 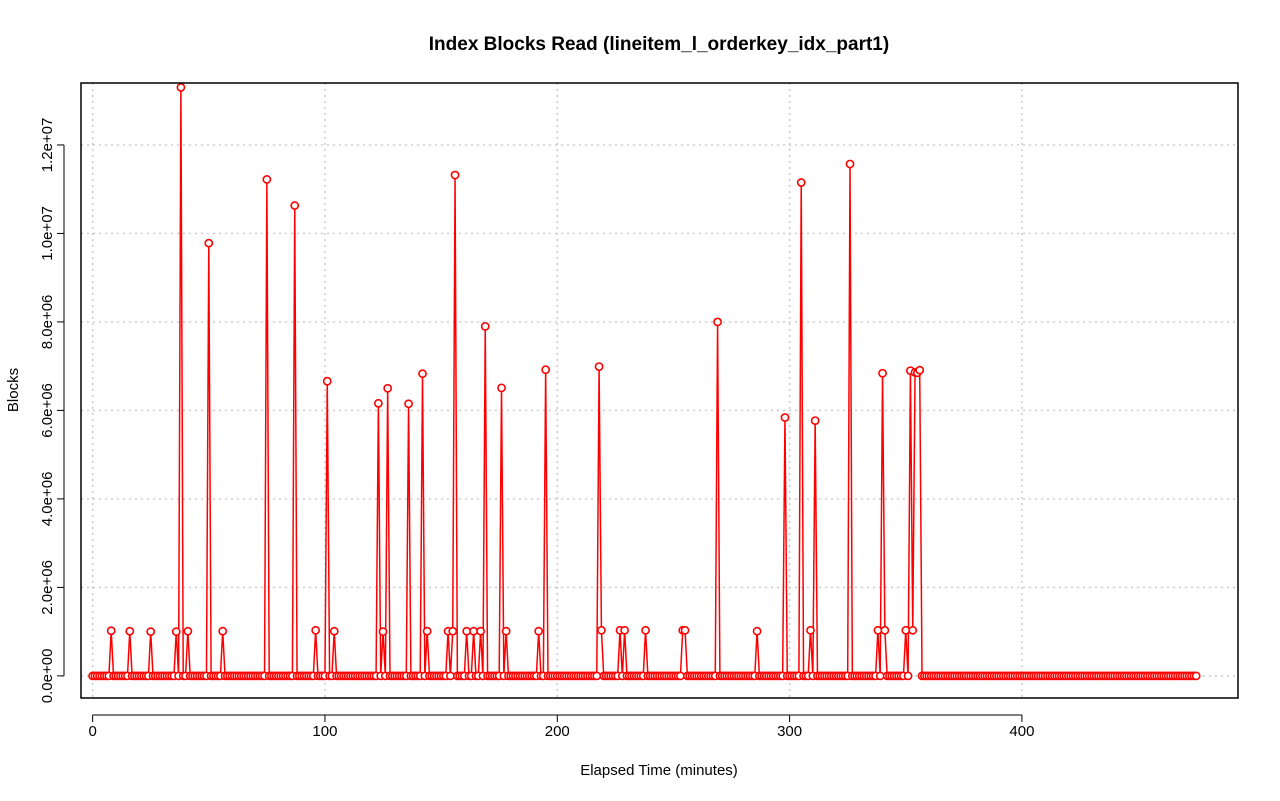 I want to click on y-tick-label: 6.0e+06, so click(x=47, y=410).